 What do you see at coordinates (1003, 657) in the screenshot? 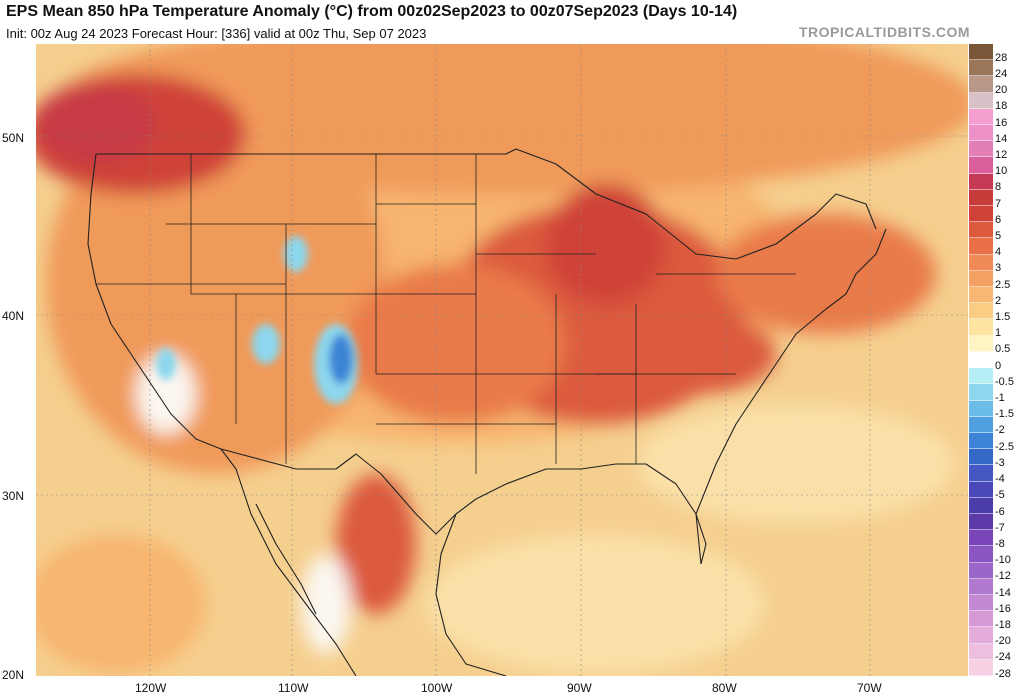
I see `colorbar-label: -24` at bounding box center [1003, 657].